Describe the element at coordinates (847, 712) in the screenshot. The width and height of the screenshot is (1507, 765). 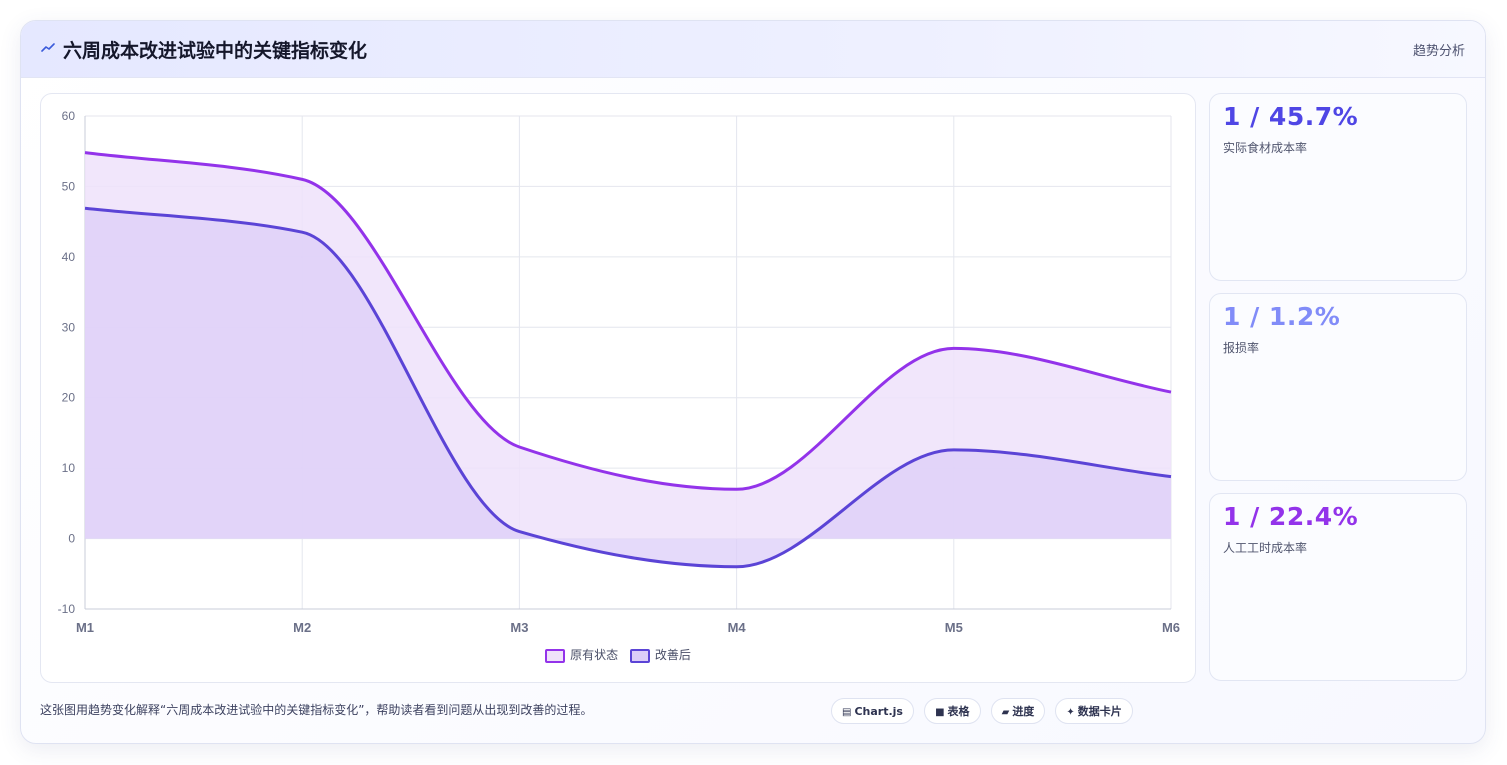
I see `chart-icon: ▤` at that location.